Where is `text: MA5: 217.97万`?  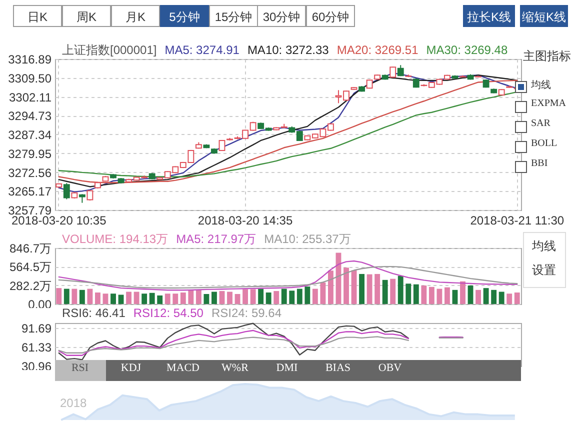 text: MA5: 217.97万 is located at coordinates (216, 239).